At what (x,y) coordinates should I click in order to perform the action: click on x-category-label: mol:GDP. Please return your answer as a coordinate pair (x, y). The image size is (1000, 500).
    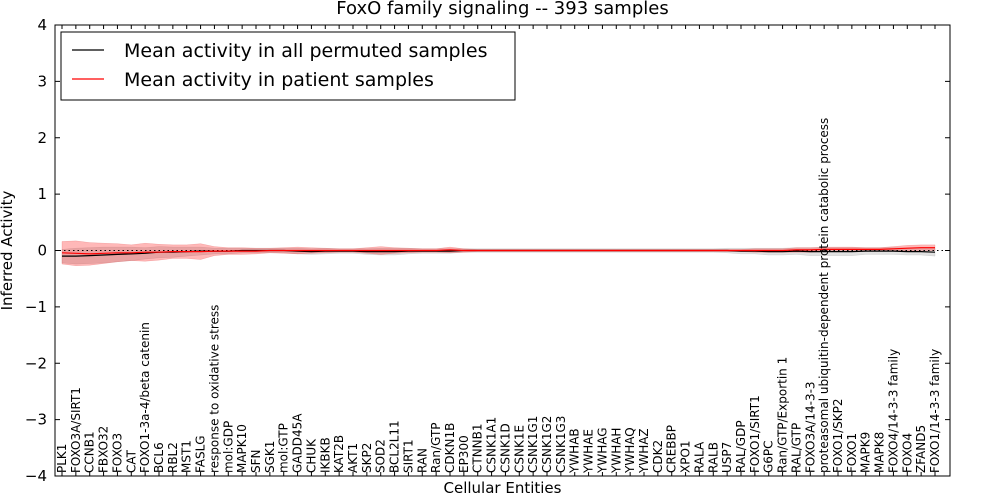
    Looking at the image, I should click on (228, 447).